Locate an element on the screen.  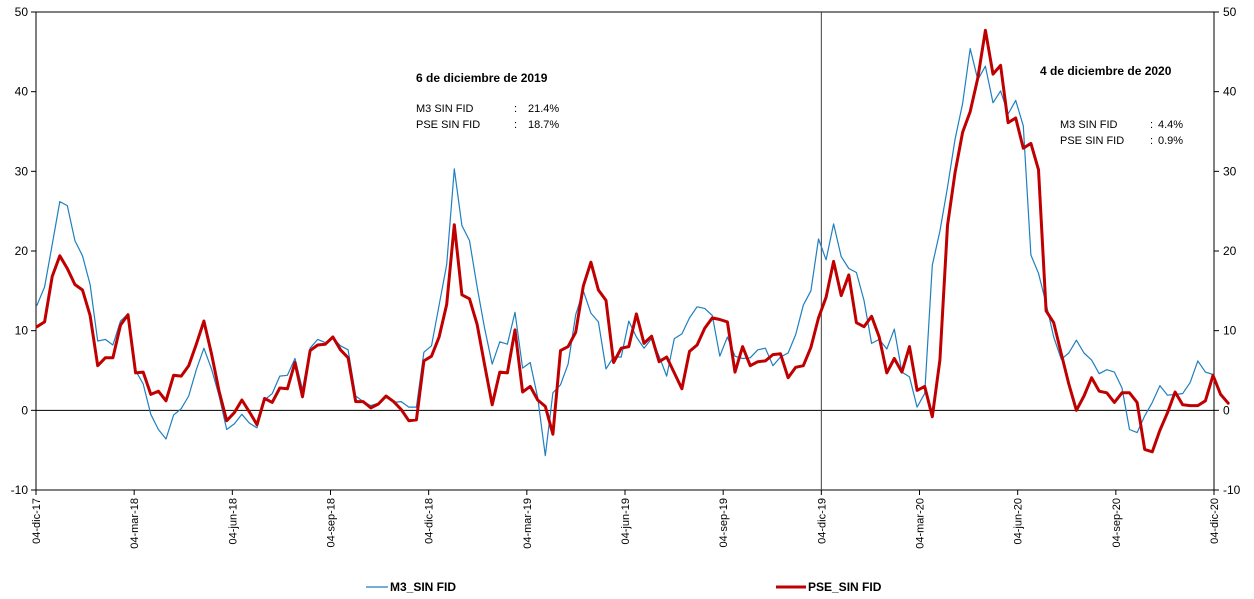
annotation-2019-pse-value: 18.7% is located at coordinates (543, 125).